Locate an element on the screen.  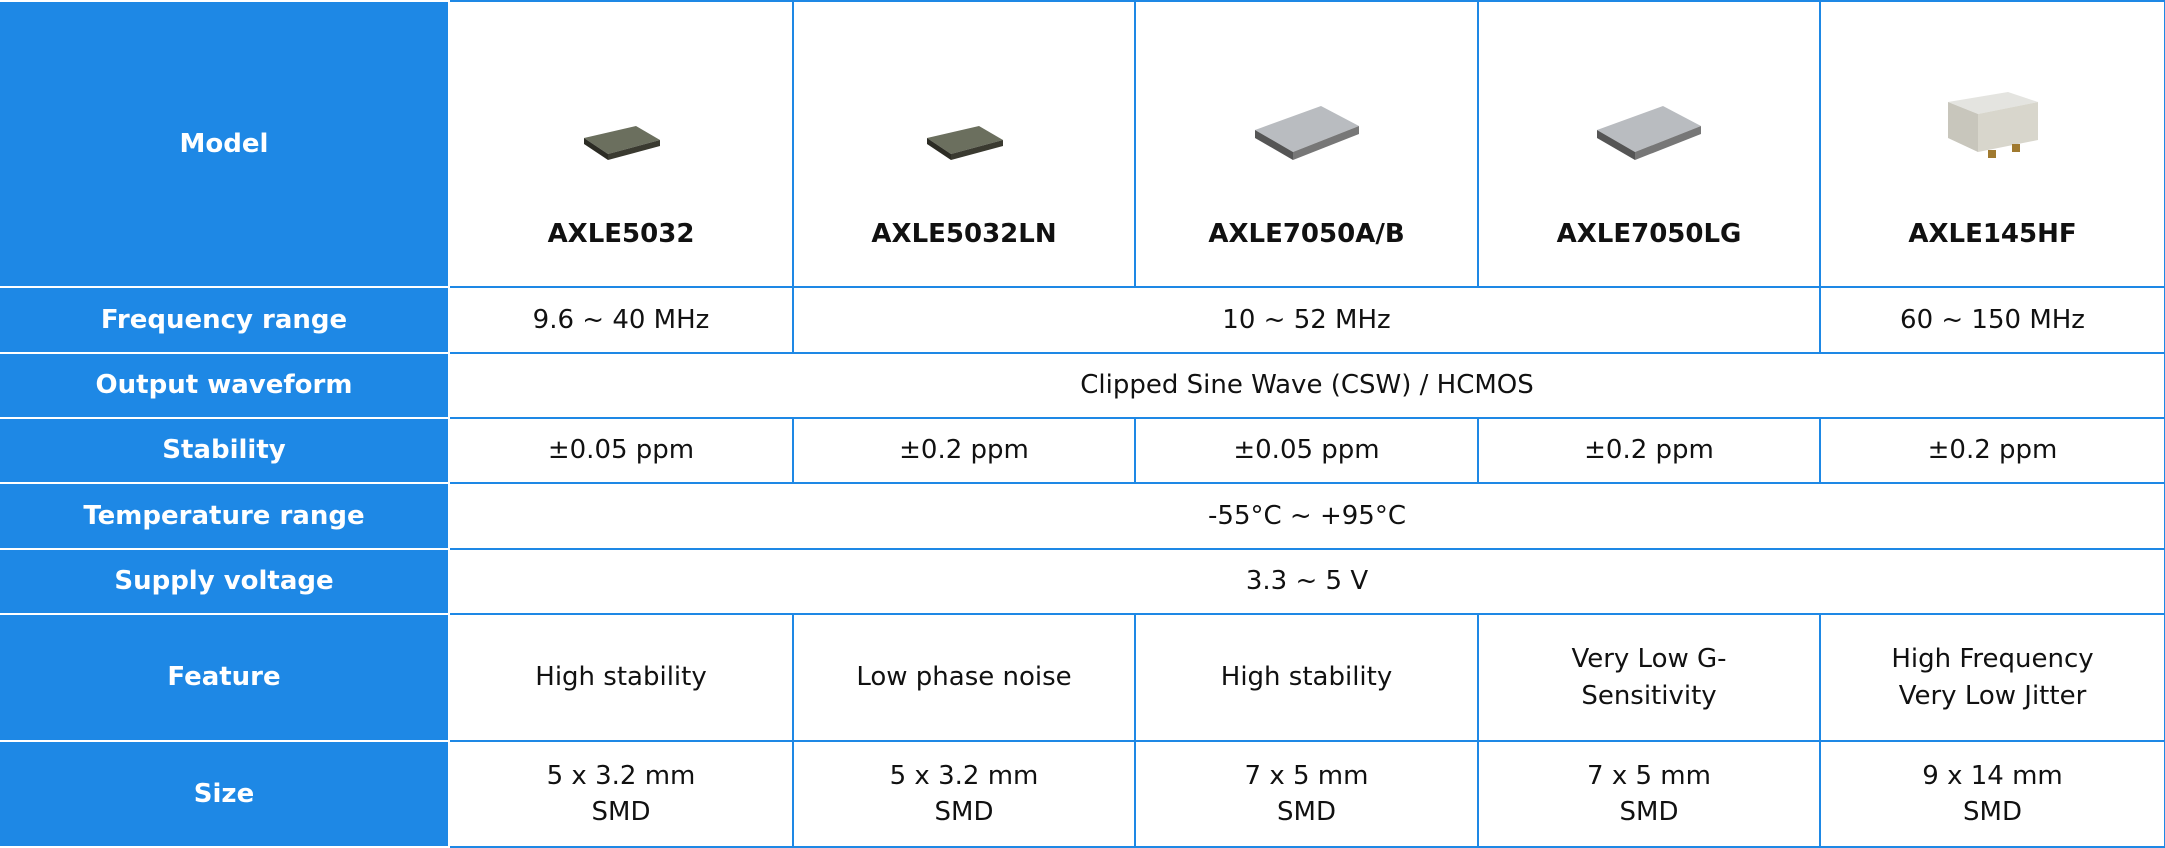
model-name: AXLE5032LN is located at coordinates (964, 233).